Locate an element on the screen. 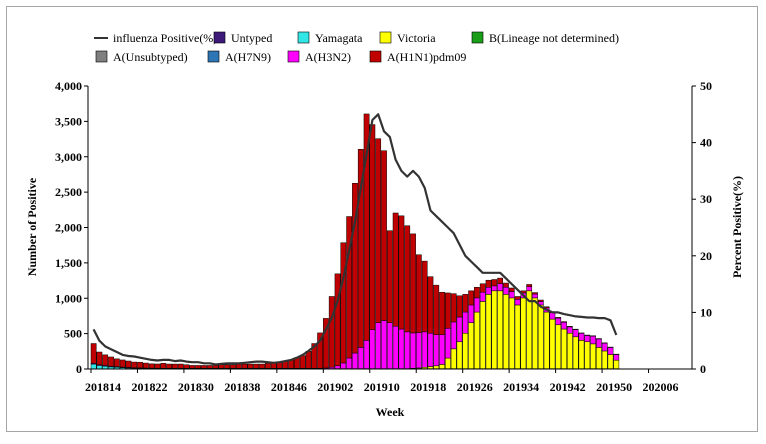 The height and width of the screenshot is (444, 766). y-tick-label: 0 is located at coordinates (79, 369).